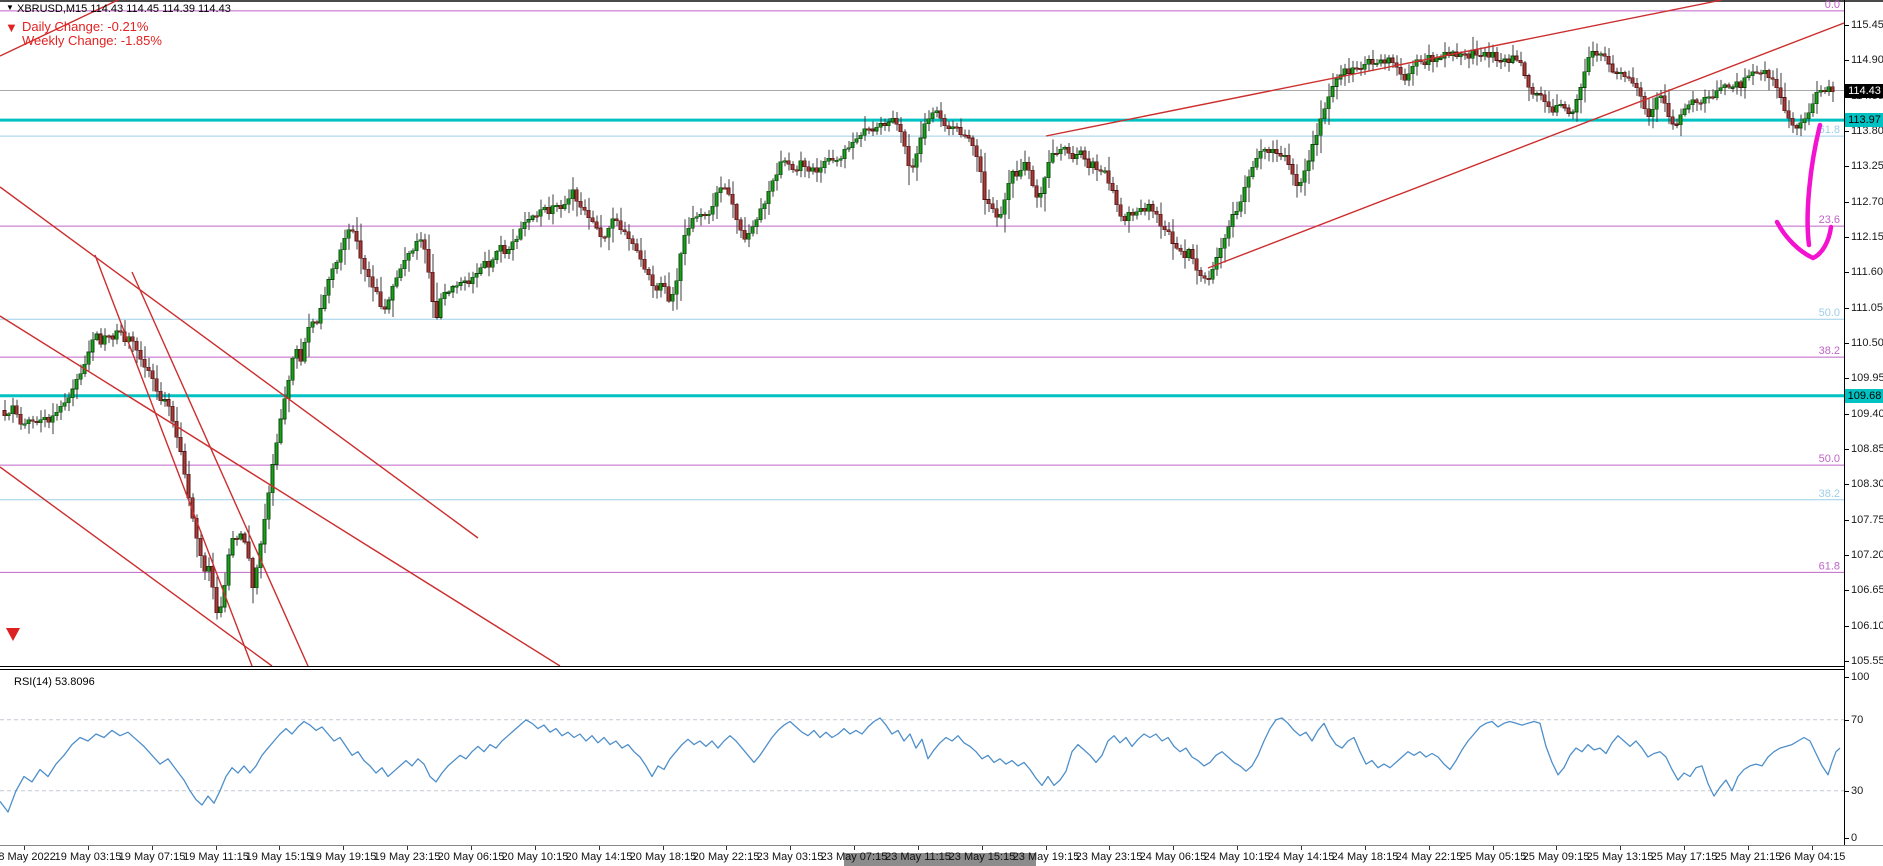 The height and width of the screenshot is (866, 1883). Describe the element at coordinates (1867, 60) in the screenshot. I see `price-axis-label: 114.90` at that location.